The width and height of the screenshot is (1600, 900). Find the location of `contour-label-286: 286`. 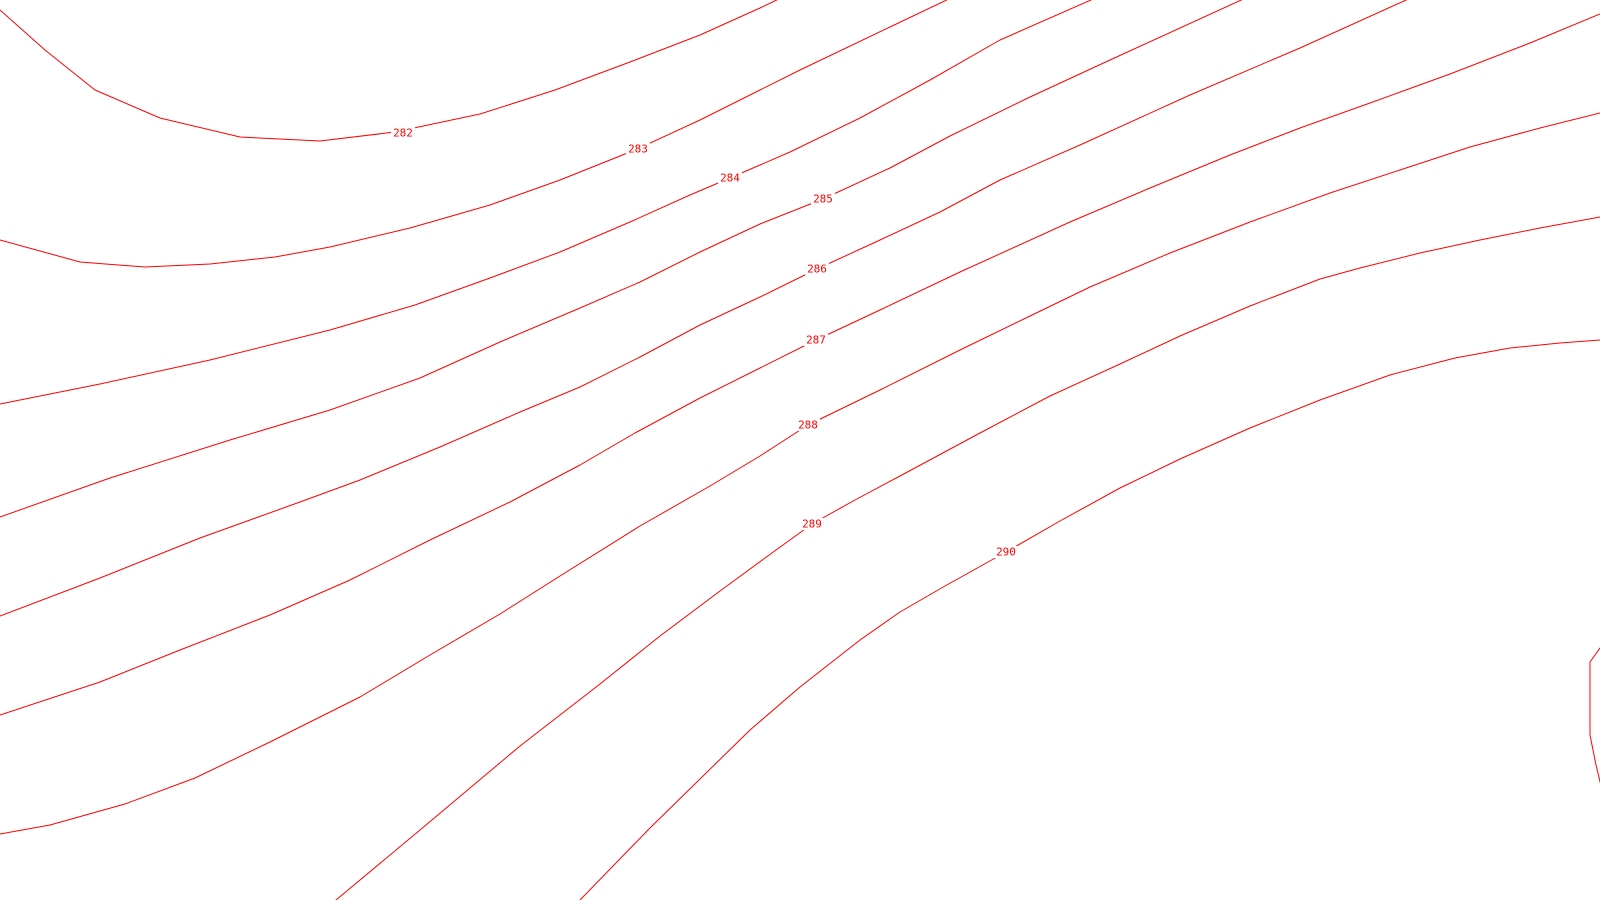

contour-label-286: 286 is located at coordinates (817, 269).